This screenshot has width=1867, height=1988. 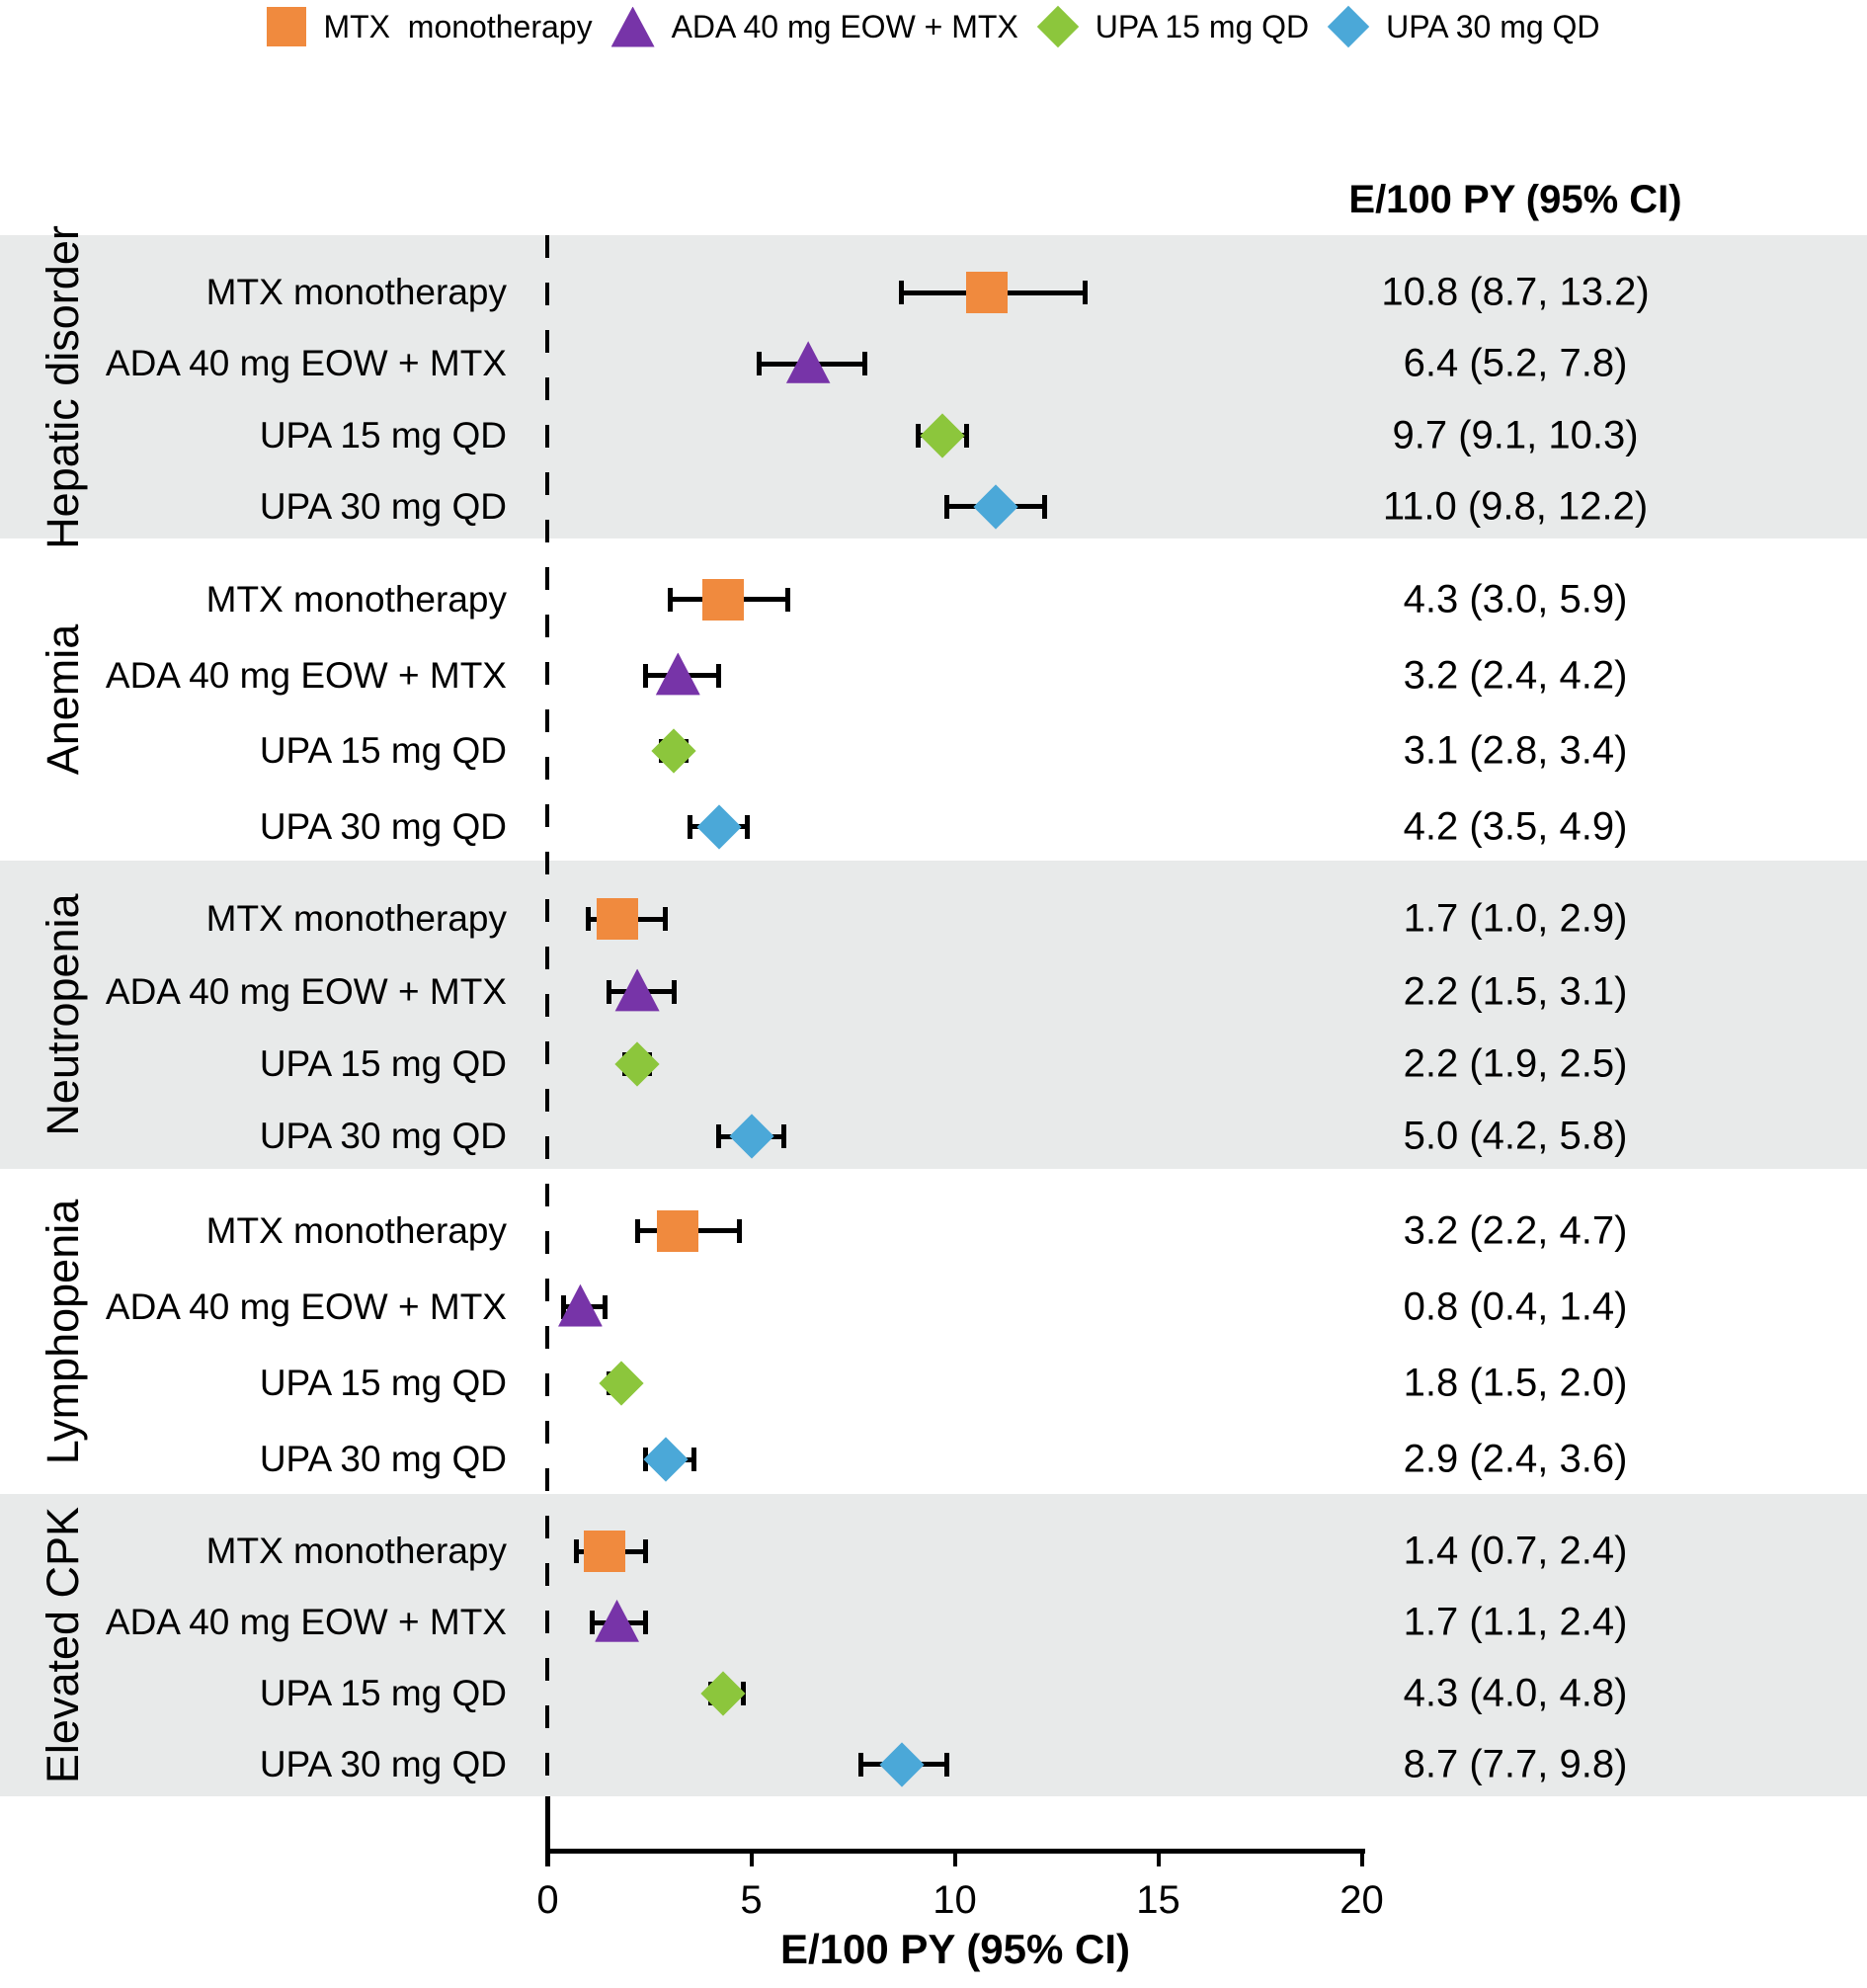 What do you see at coordinates (632, 27) in the screenshot?
I see `legend-triangle-icon` at bounding box center [632, 27].